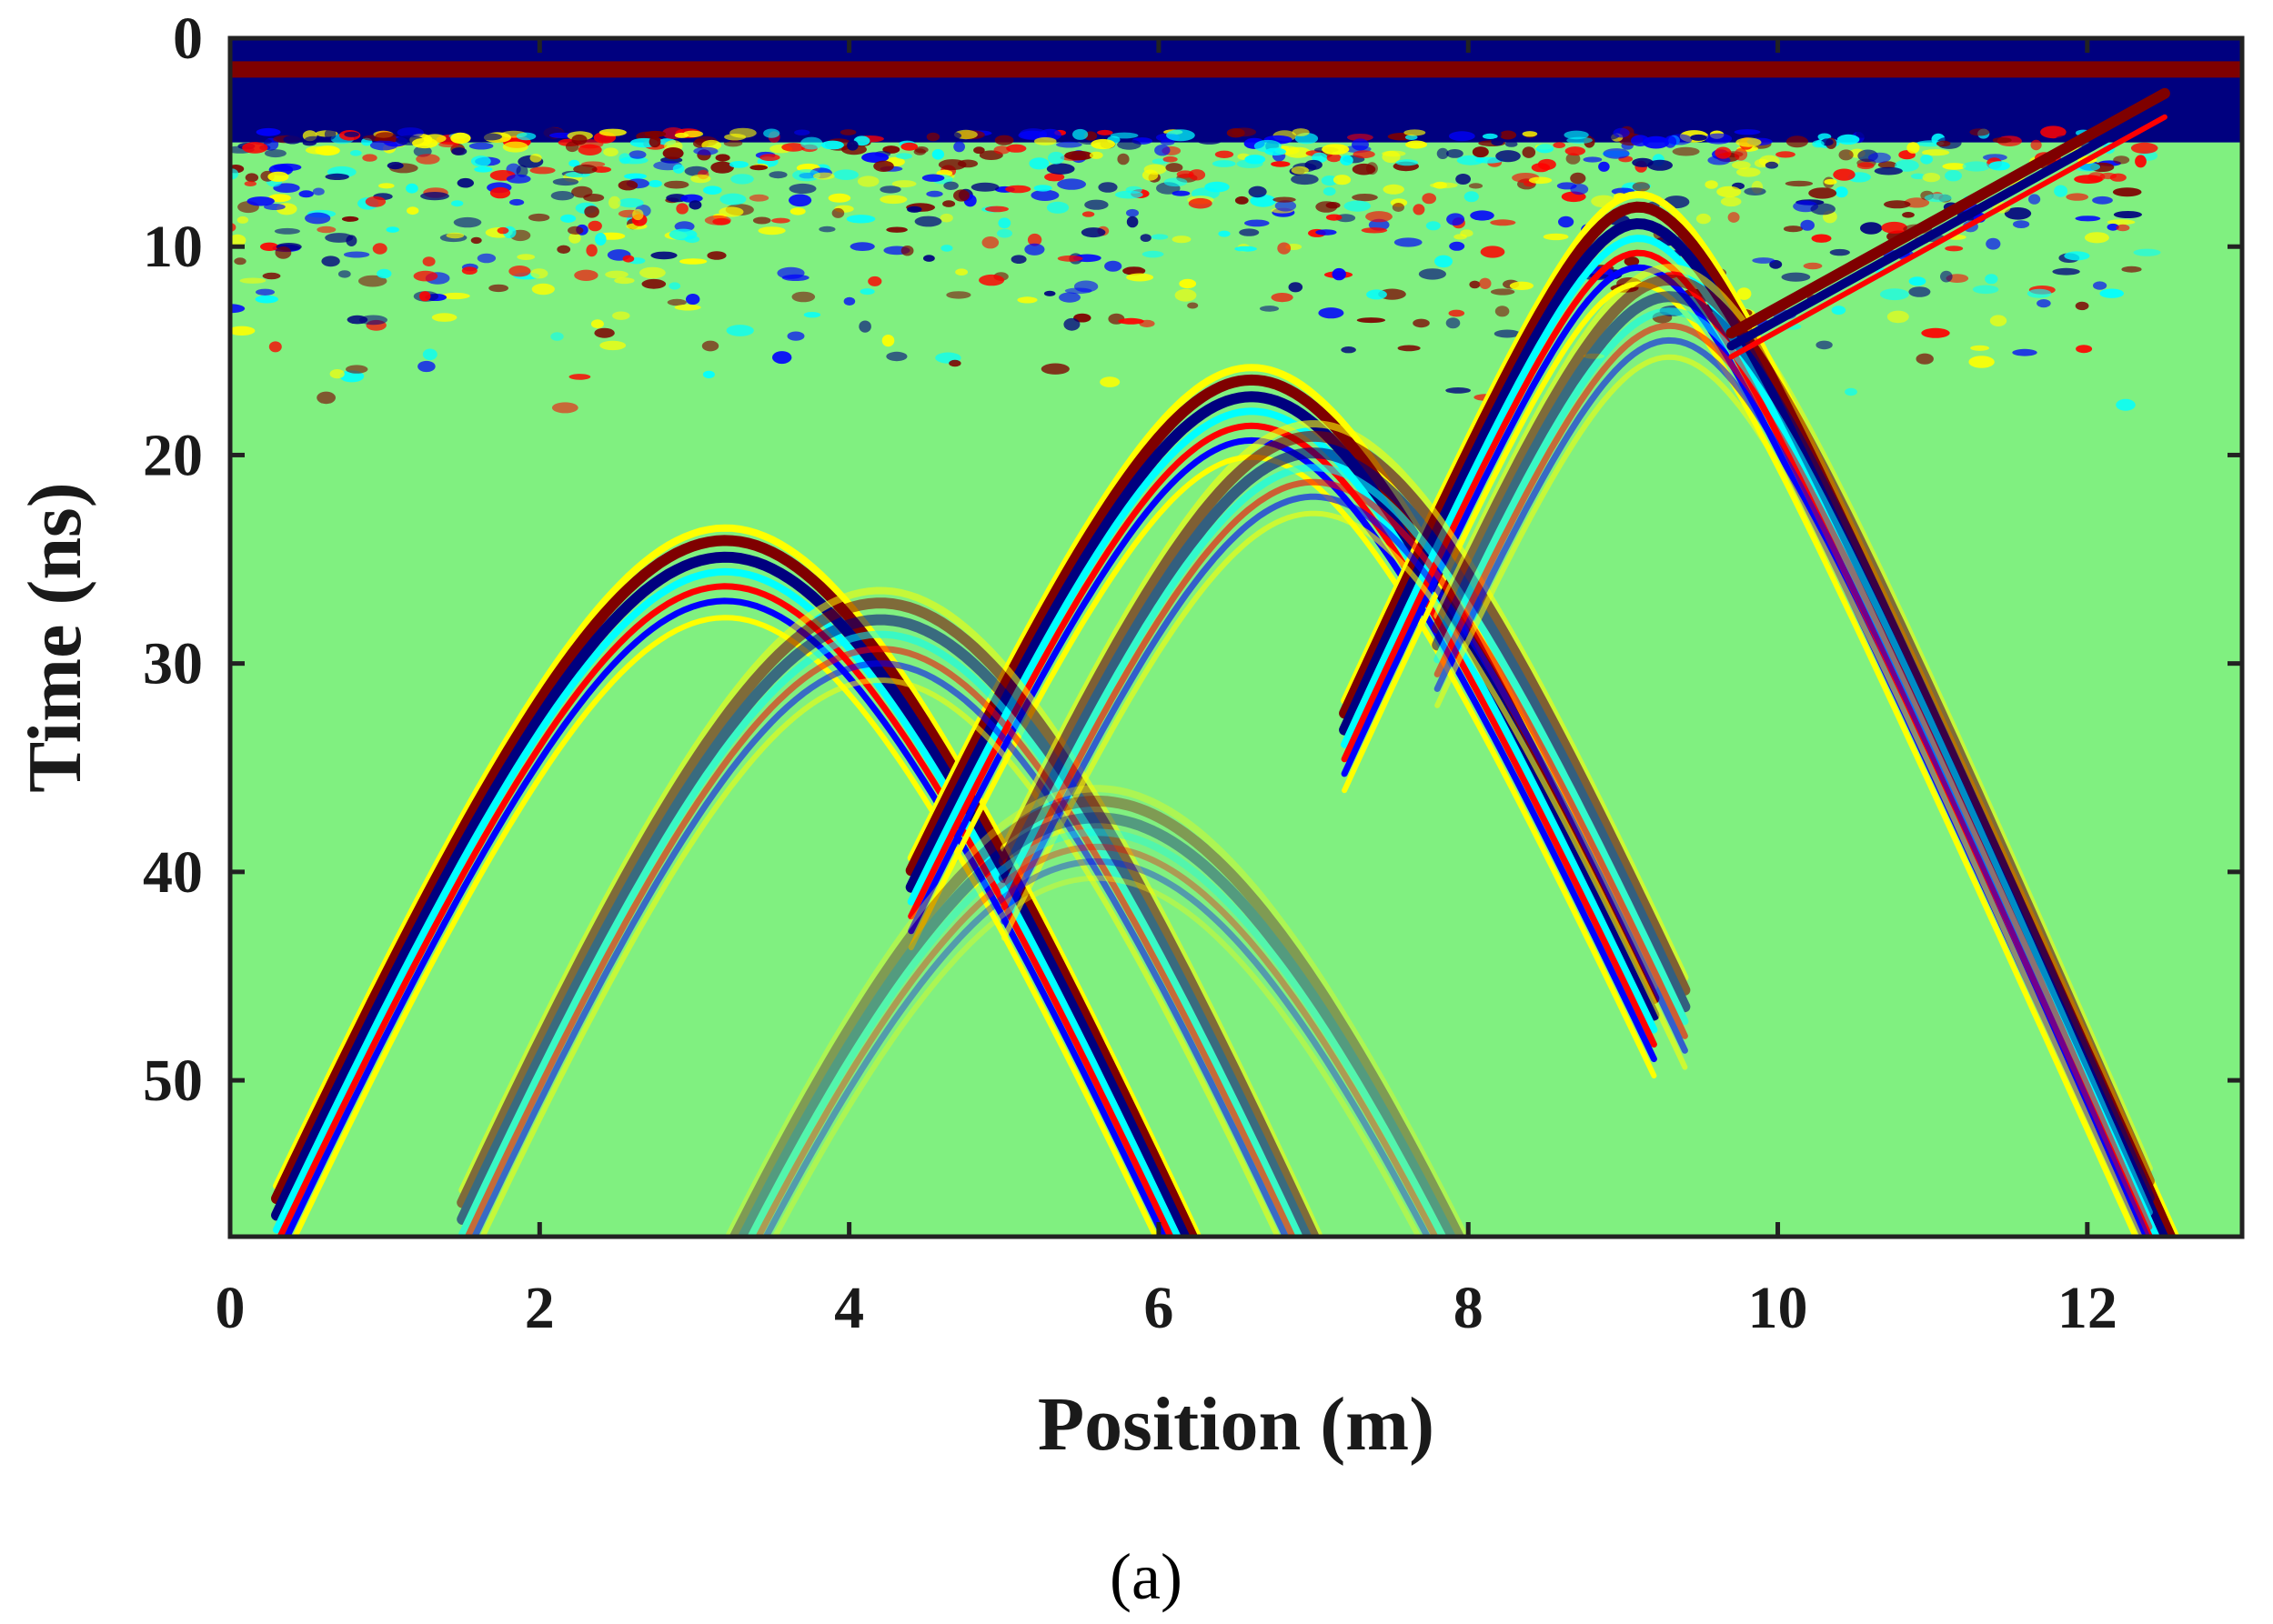  Describe the element at coordinates (2087, 1308) in the screenshot. I see `x-tick-label: 12` at that location.